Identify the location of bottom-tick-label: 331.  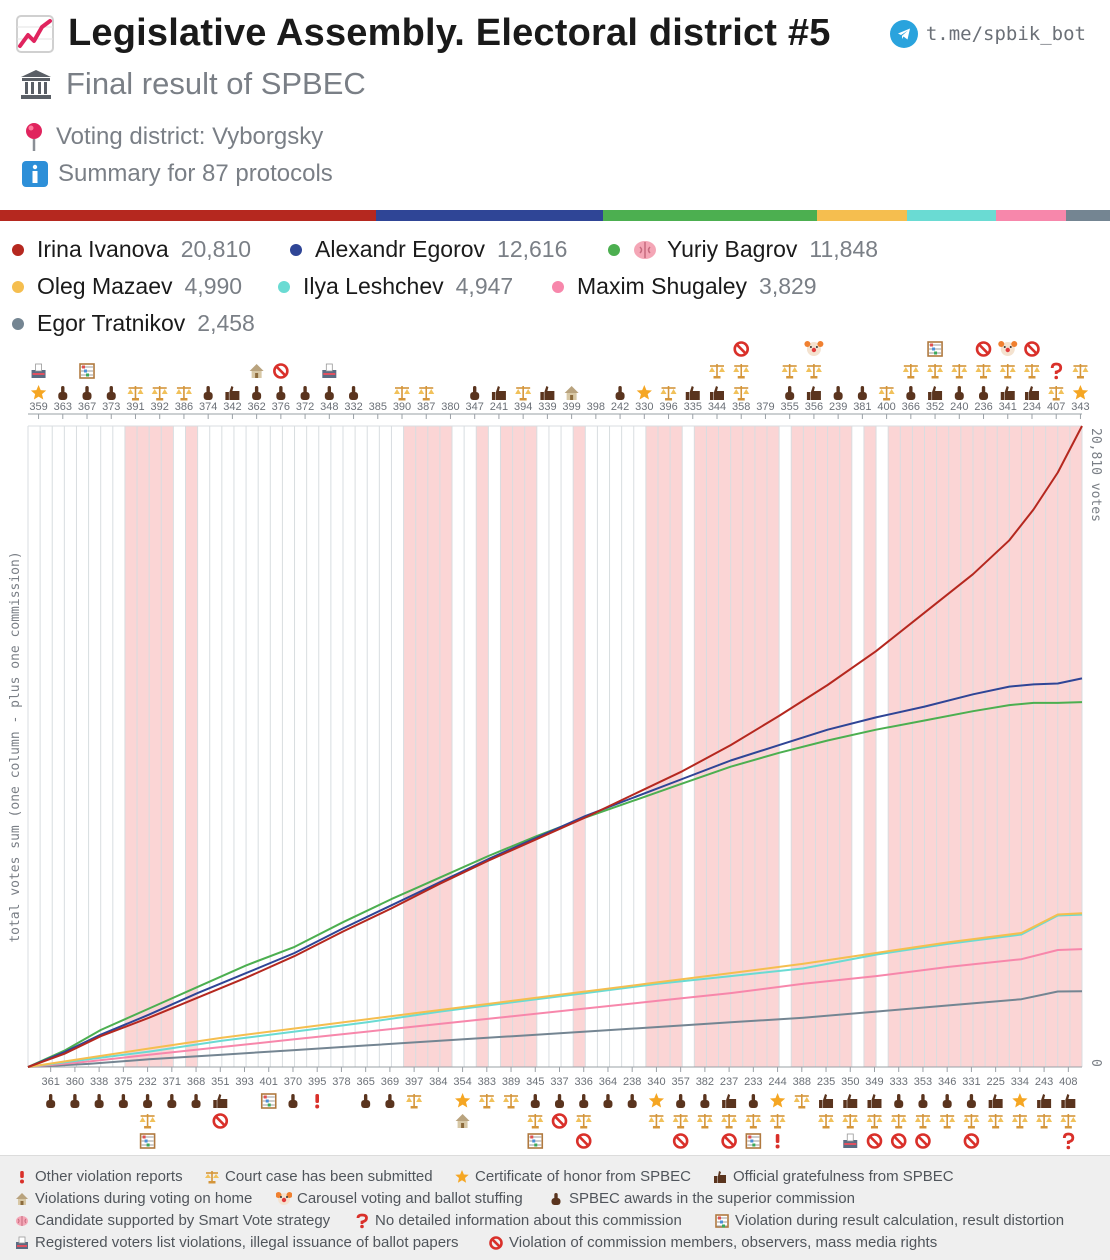
(971, 1082).